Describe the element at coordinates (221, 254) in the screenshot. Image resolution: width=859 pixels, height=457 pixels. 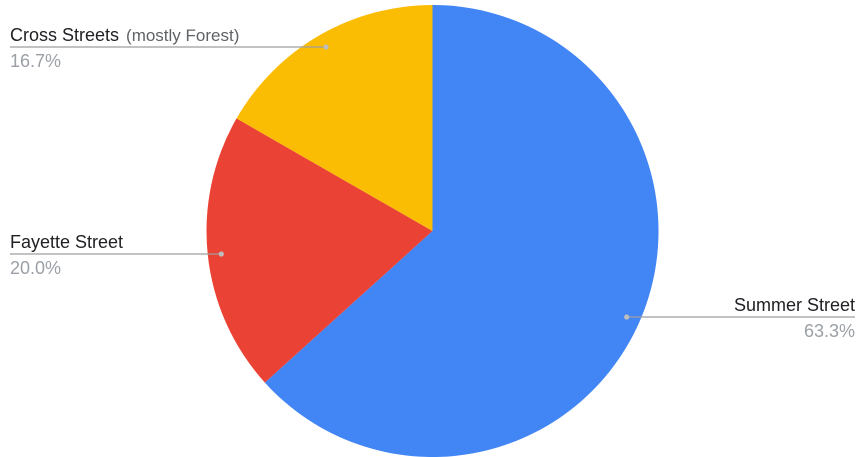
I see `leader-dot-fayette-street` at that location.